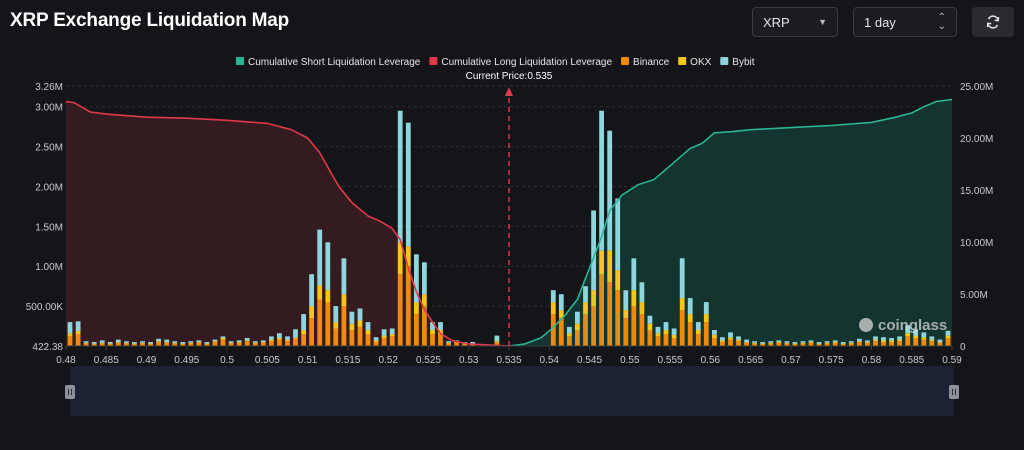 The image size is (1024, 450). What do you see at coordinates (831, 360) in the screenshot?
I see `x-tick-label: 0.575` at bounding box center [831, 360].